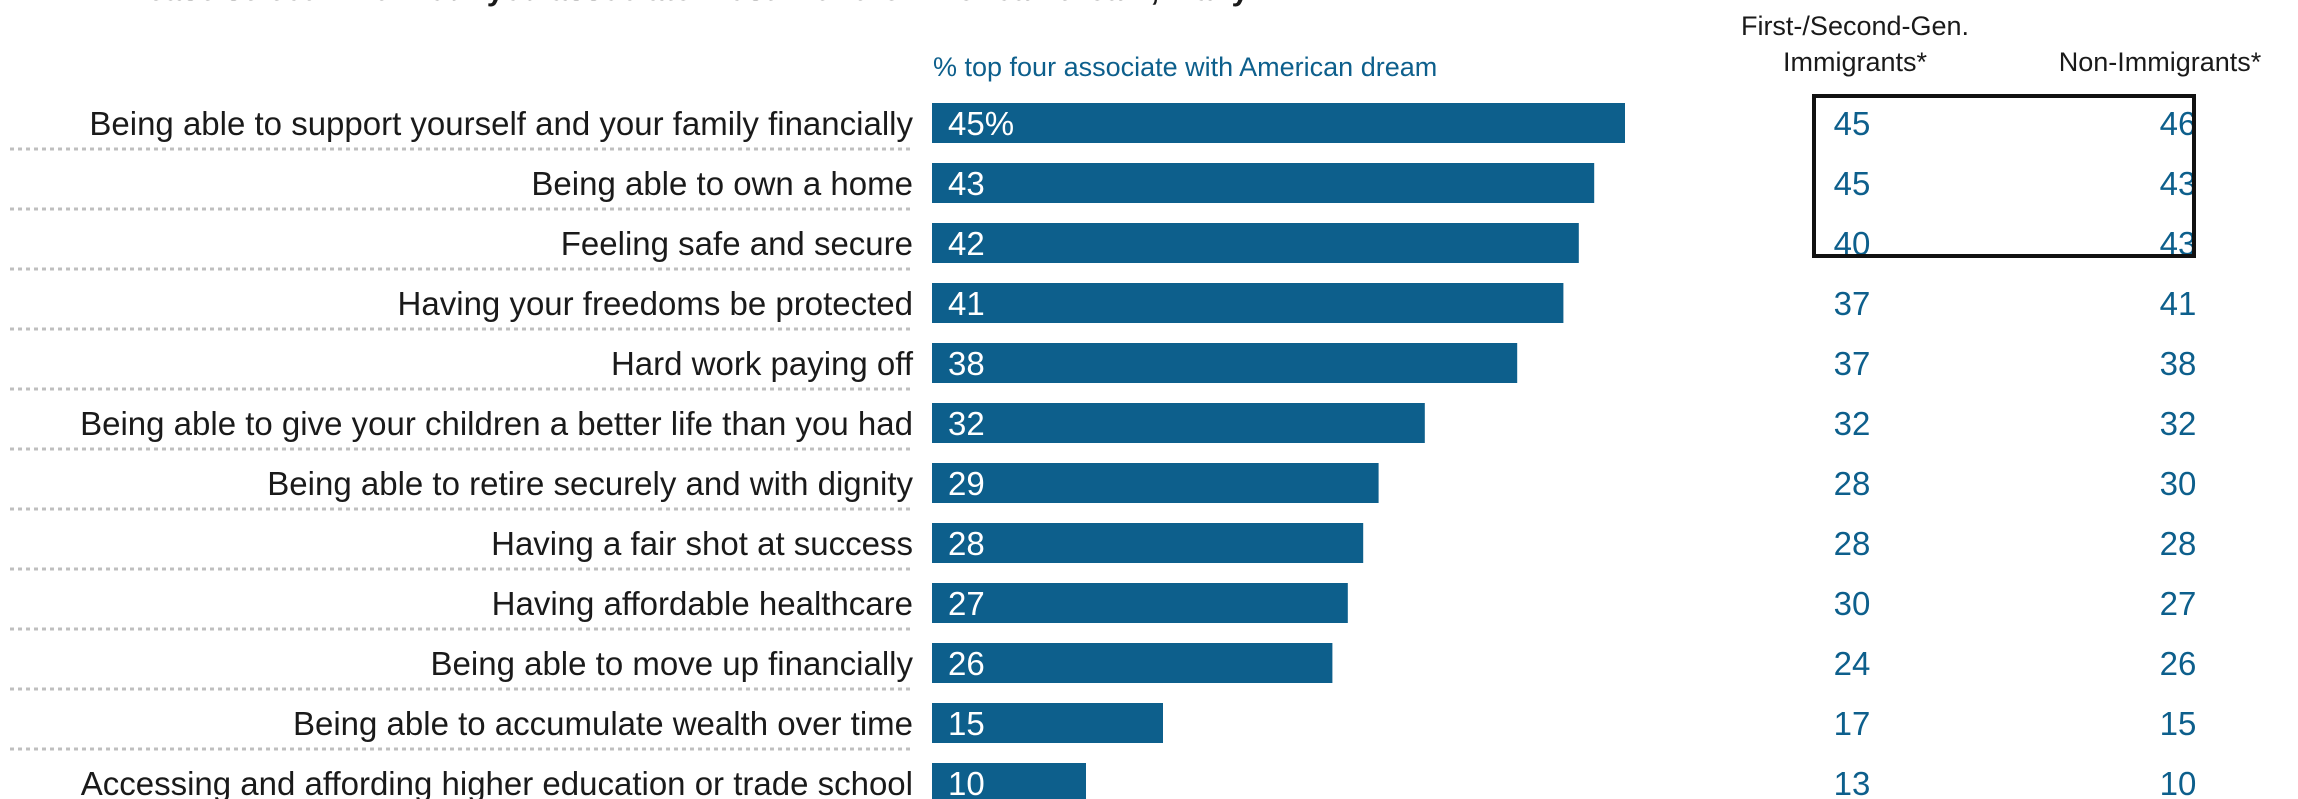 The height and width of the screenshot is (799, 2298). What do you see at coordinates (981, 123) in the screenshot?
I see `bar-value-label: 45%` at bounding box center [981, 123].